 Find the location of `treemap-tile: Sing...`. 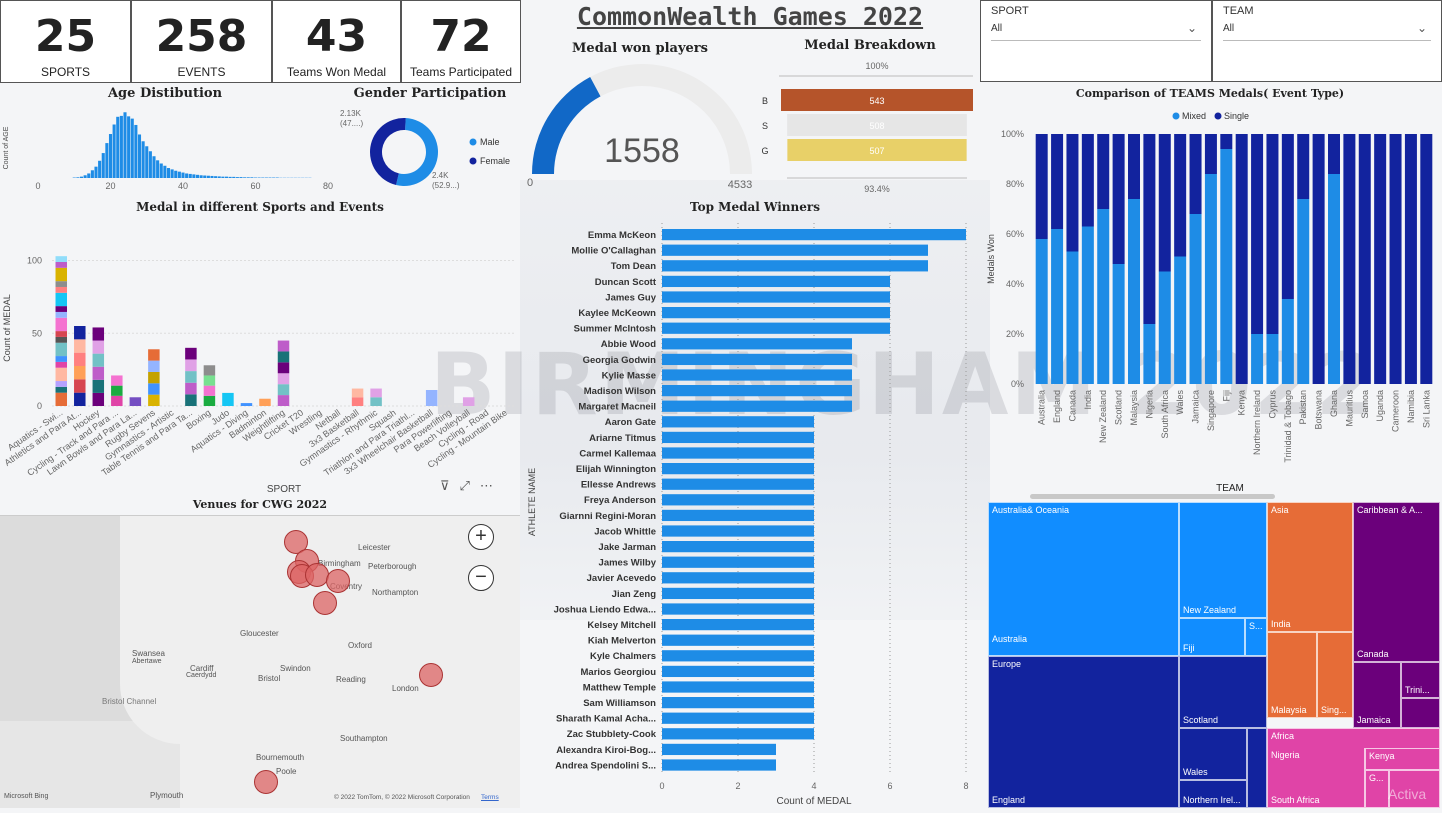

treemap-tile: Sing... is located at coordinates (1335, 675).